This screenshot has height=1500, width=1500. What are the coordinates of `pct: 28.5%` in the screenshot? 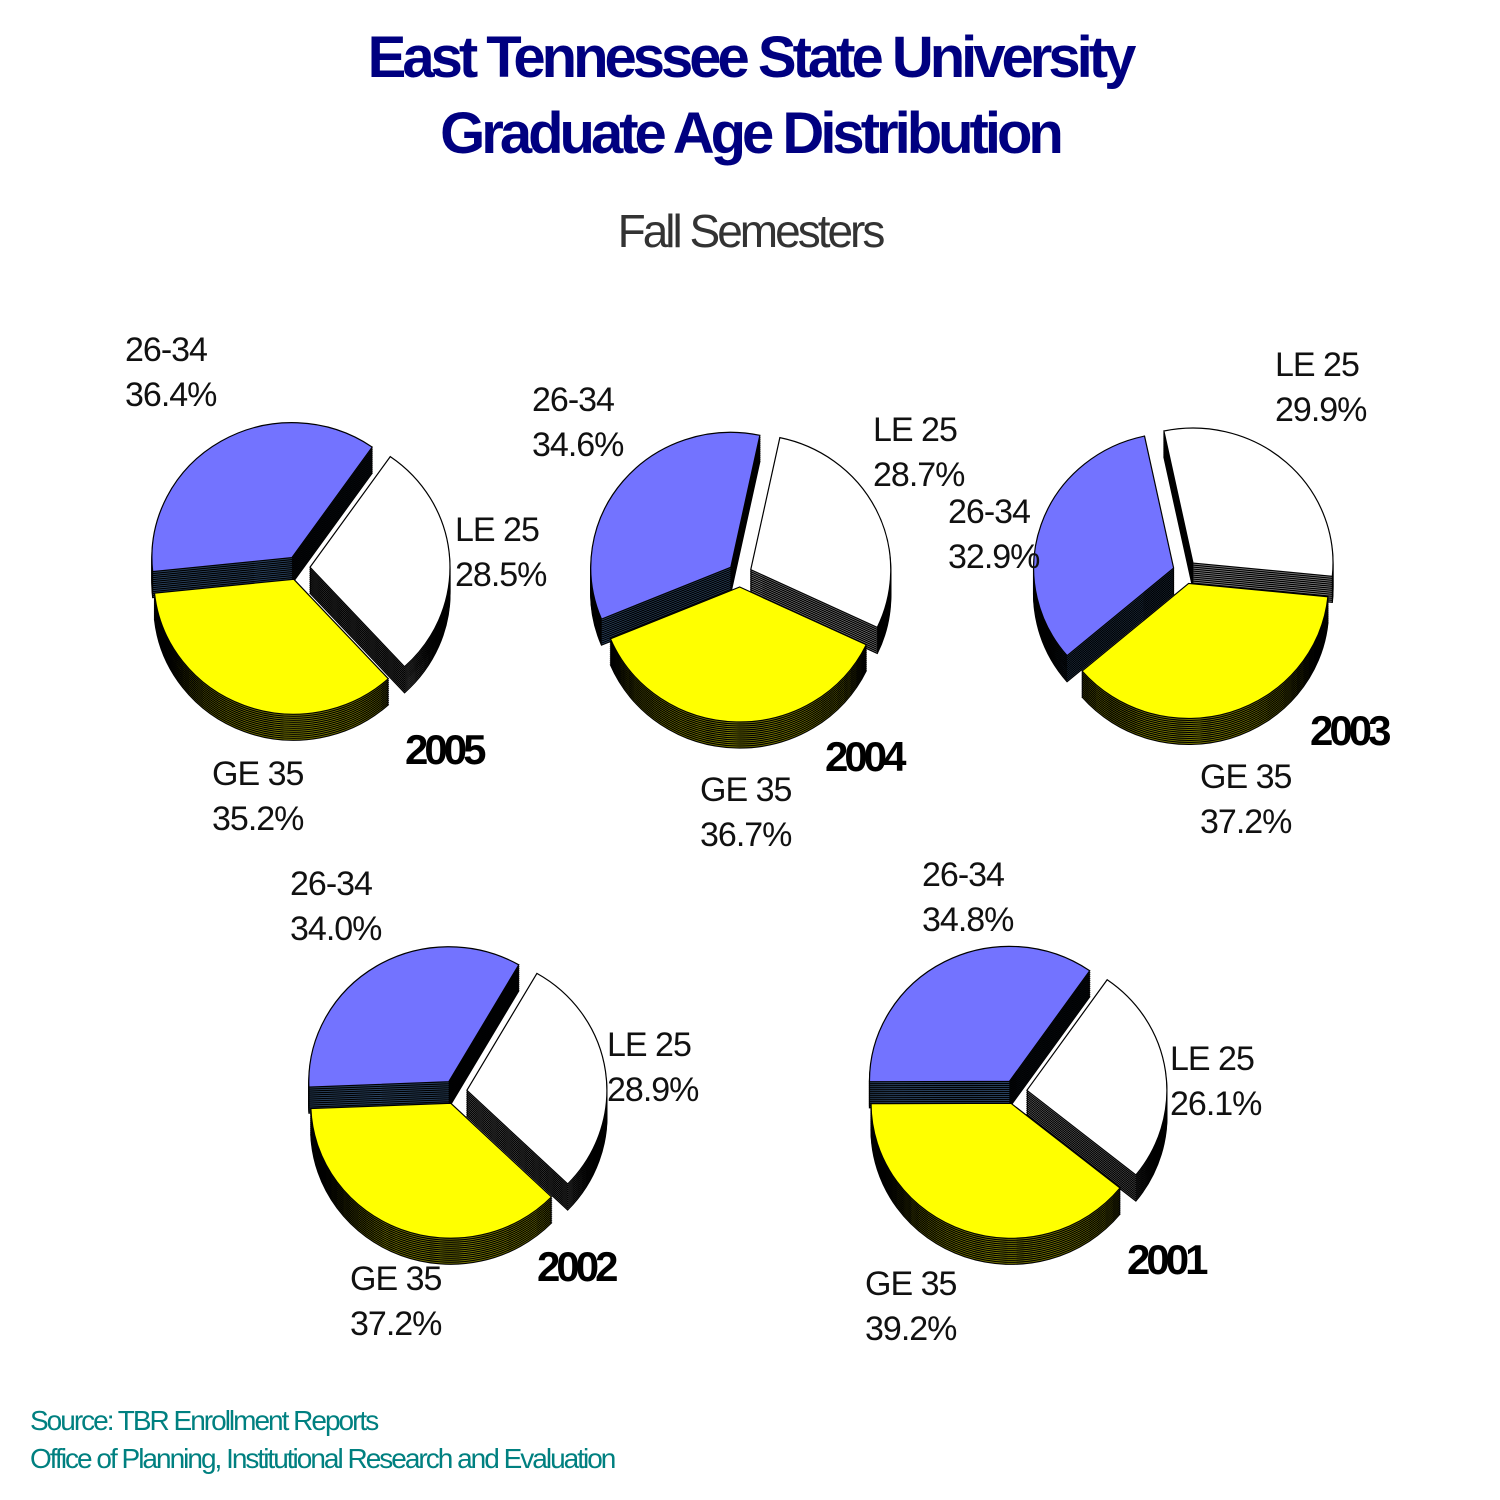 It's located at (501, 575).